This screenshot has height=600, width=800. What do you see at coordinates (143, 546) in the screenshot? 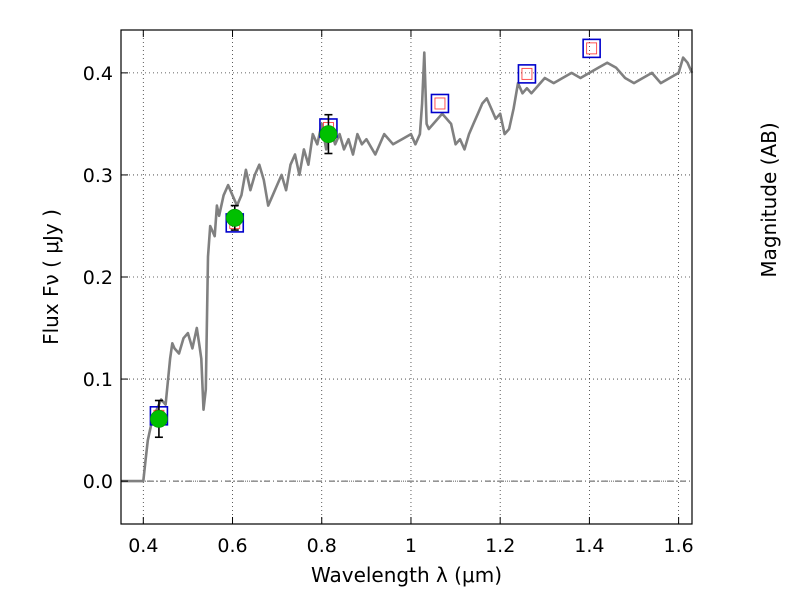
I see `x-tick-label-0: 0.4` at bounding box center [143, 546].